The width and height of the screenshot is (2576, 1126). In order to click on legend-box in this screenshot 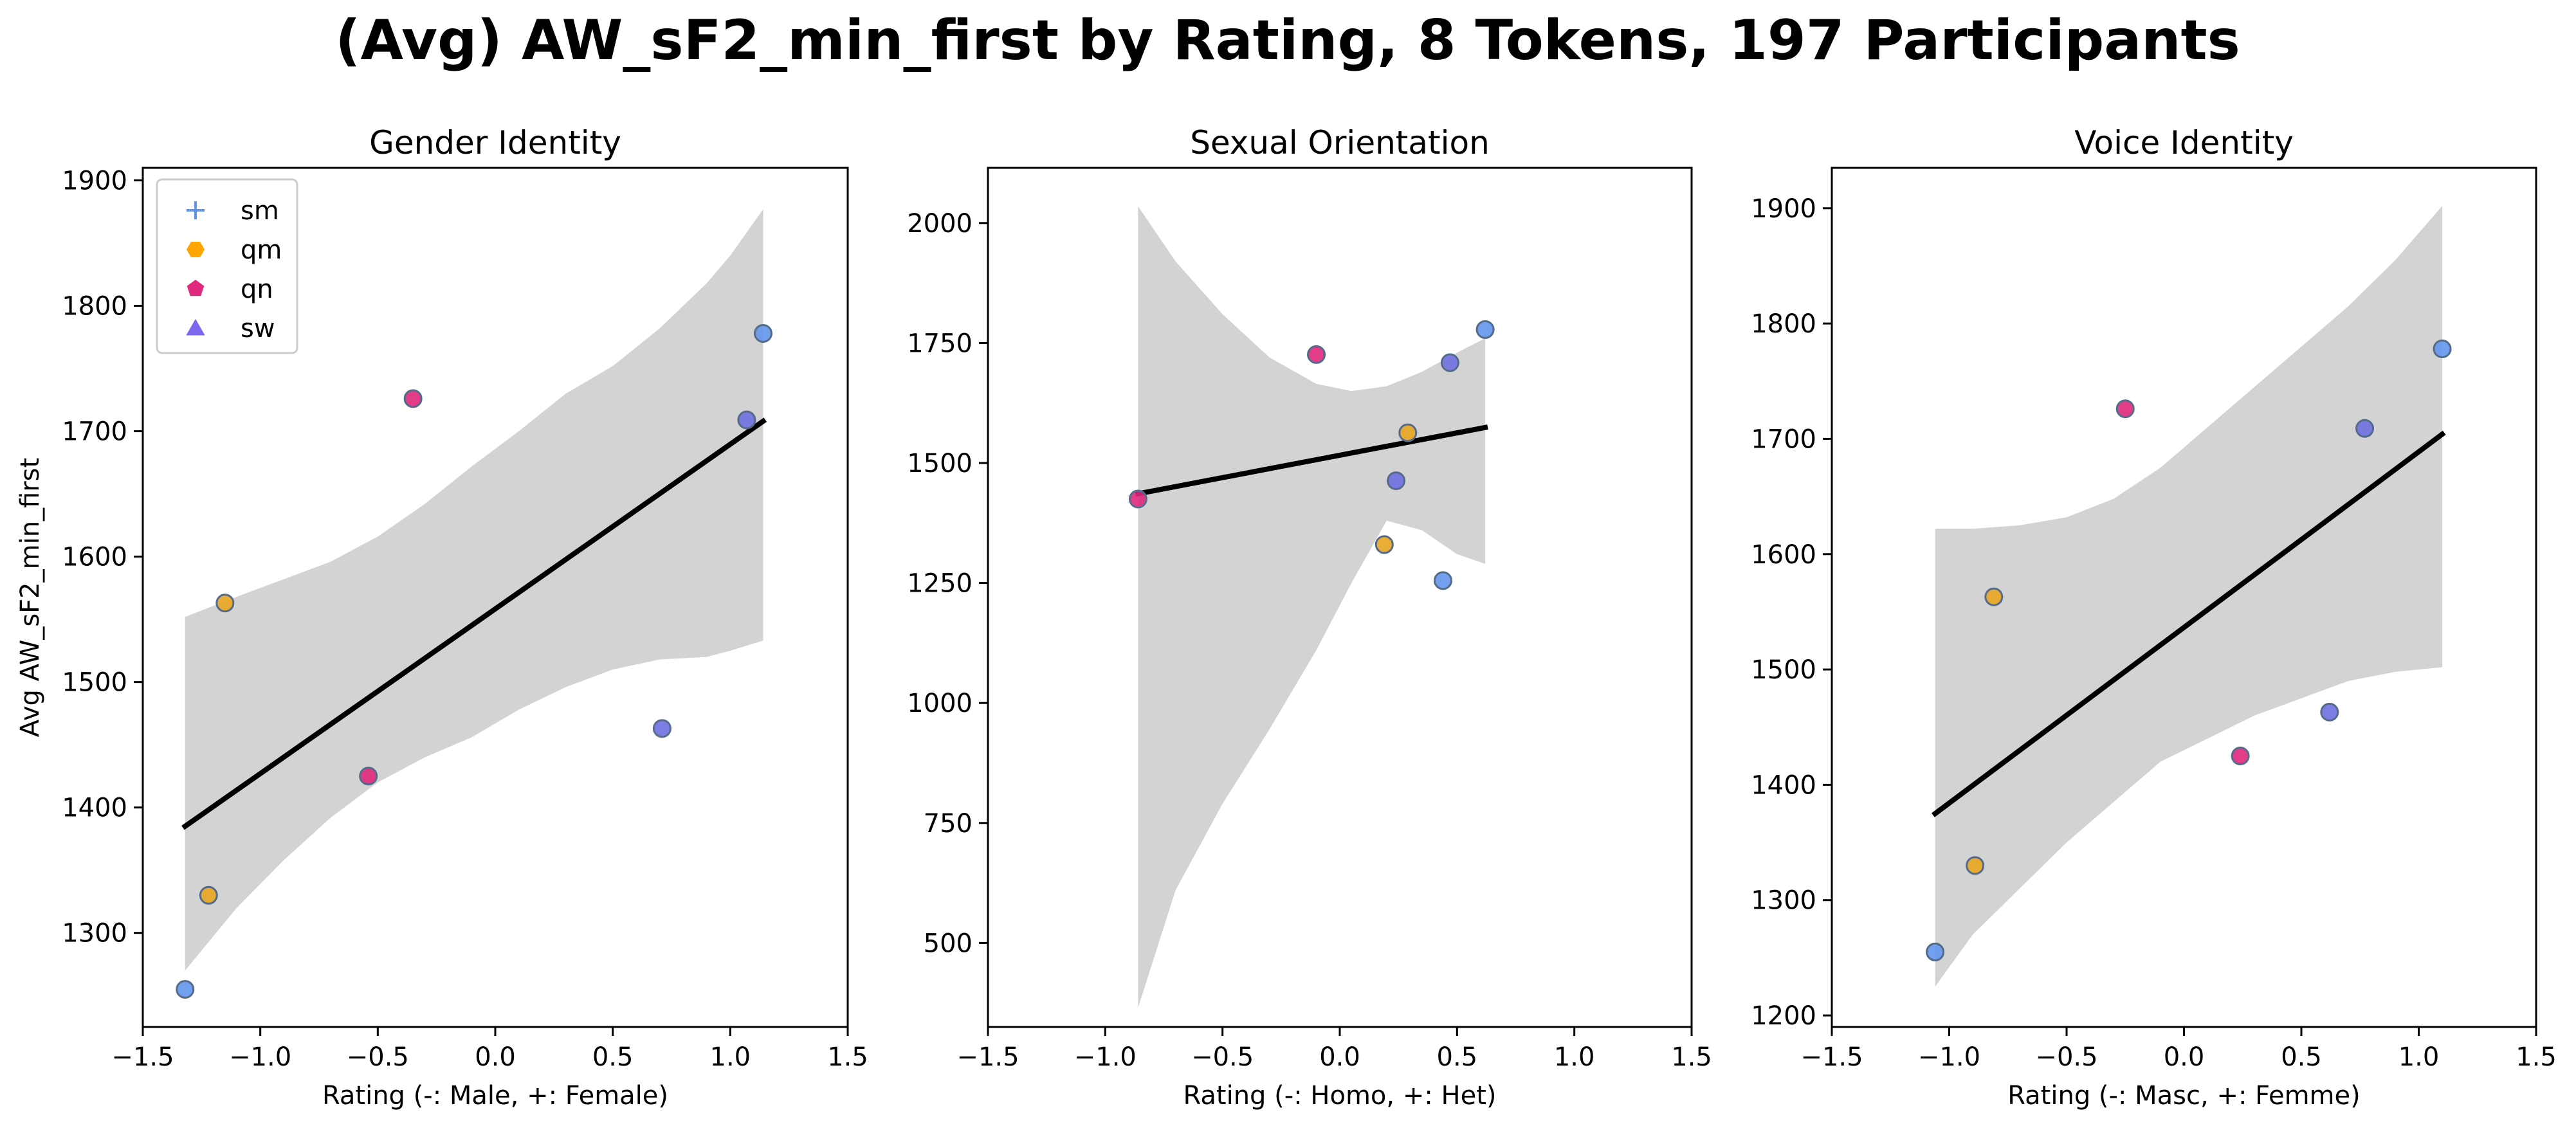, I will do `click(227, 266)`.